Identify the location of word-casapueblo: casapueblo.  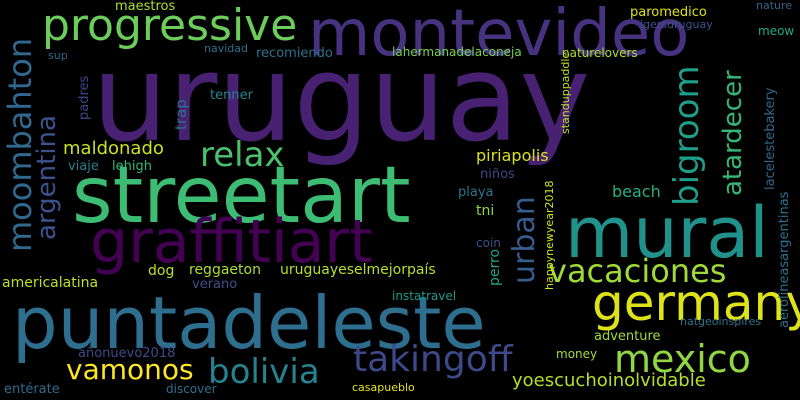
(383, 387).